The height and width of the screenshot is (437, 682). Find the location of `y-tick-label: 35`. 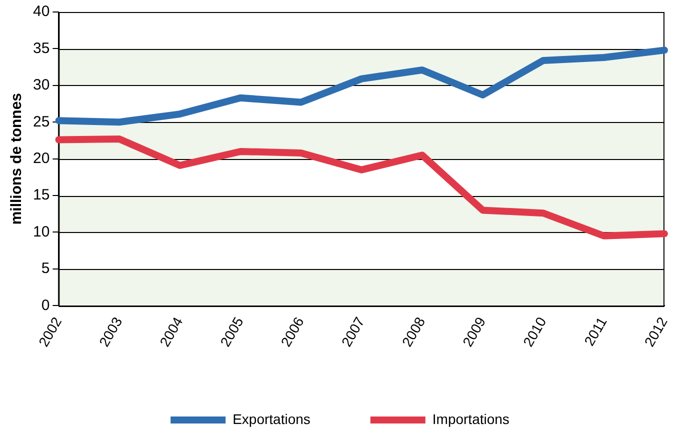

y-tick-label: 35 is located at coordinates (41, 48).